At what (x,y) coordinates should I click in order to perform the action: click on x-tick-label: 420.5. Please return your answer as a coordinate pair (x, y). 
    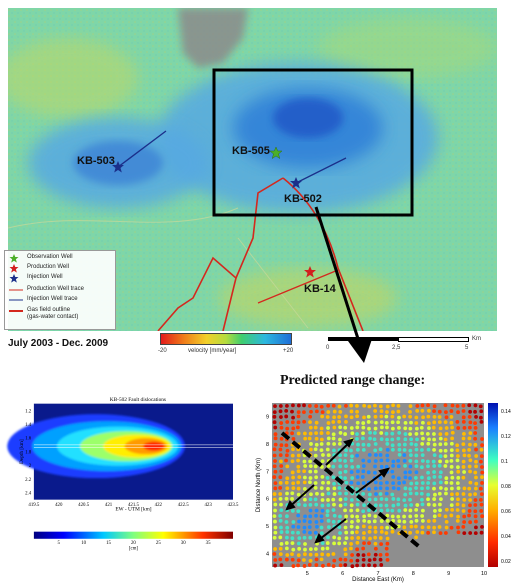
    Looking at the image, I should click on (84, 505).